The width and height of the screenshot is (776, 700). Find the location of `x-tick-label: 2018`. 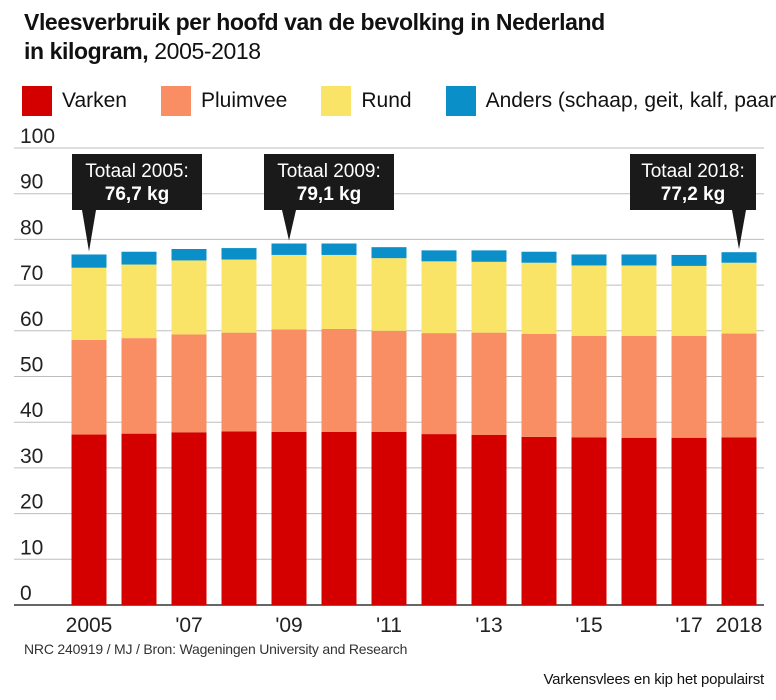

x-tick-label: 2018 is located at coordinates (739, 625).